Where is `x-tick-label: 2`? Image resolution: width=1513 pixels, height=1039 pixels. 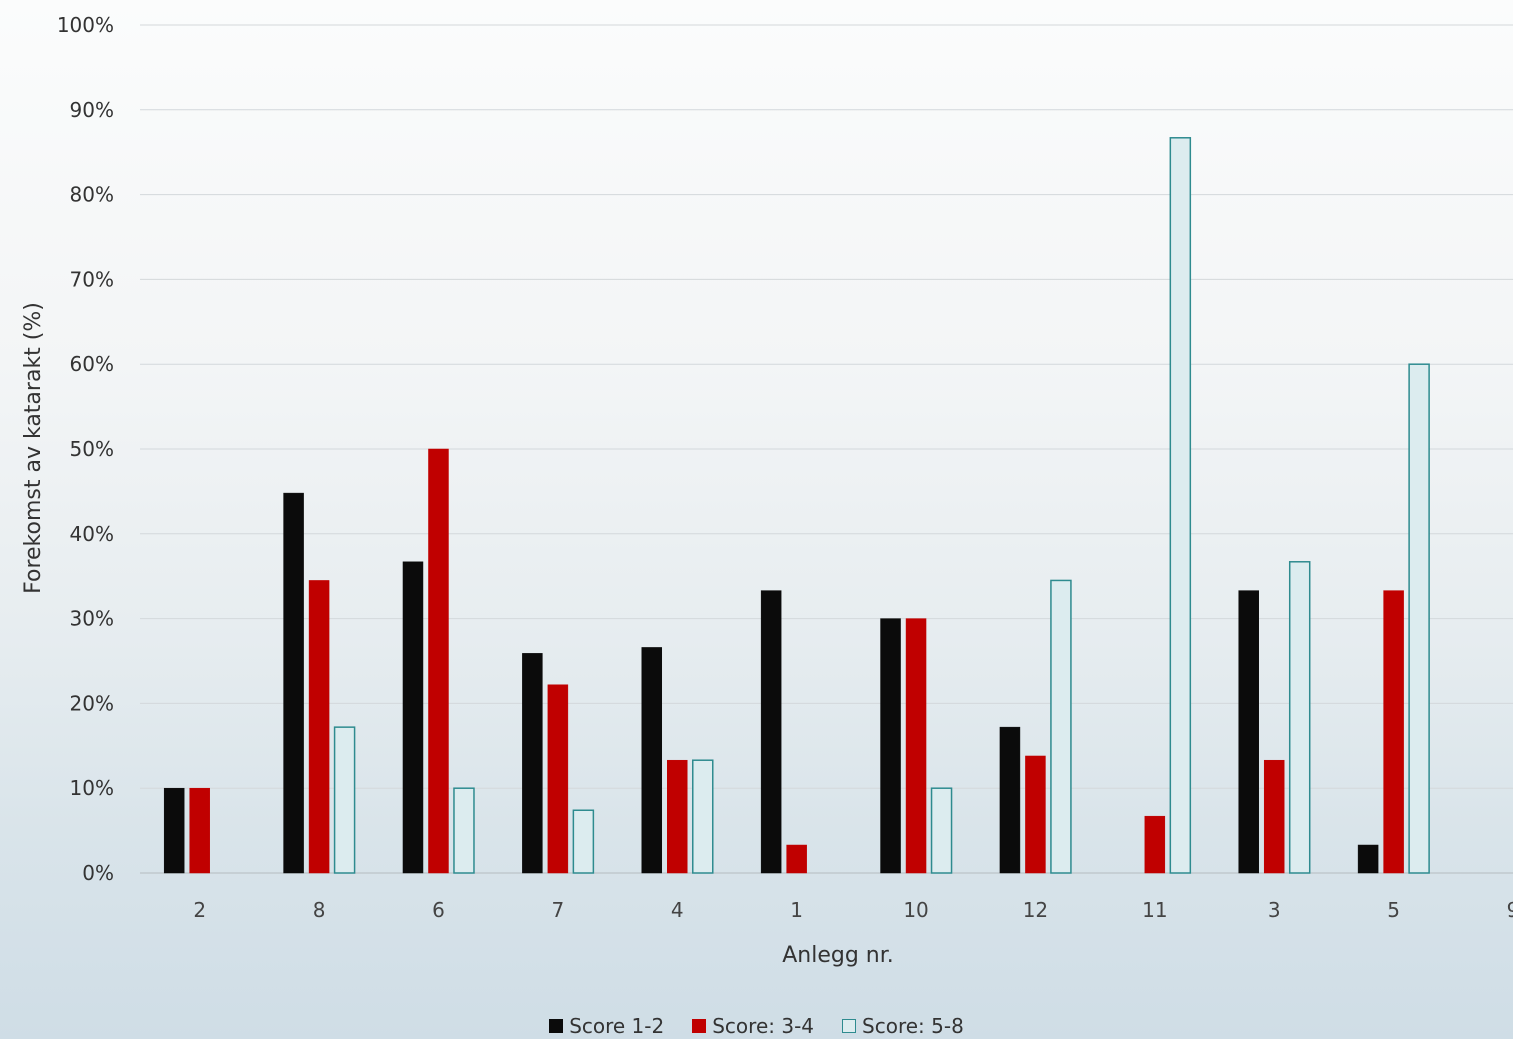
x-tick-label: 2 is located at coordinates (199, 910).